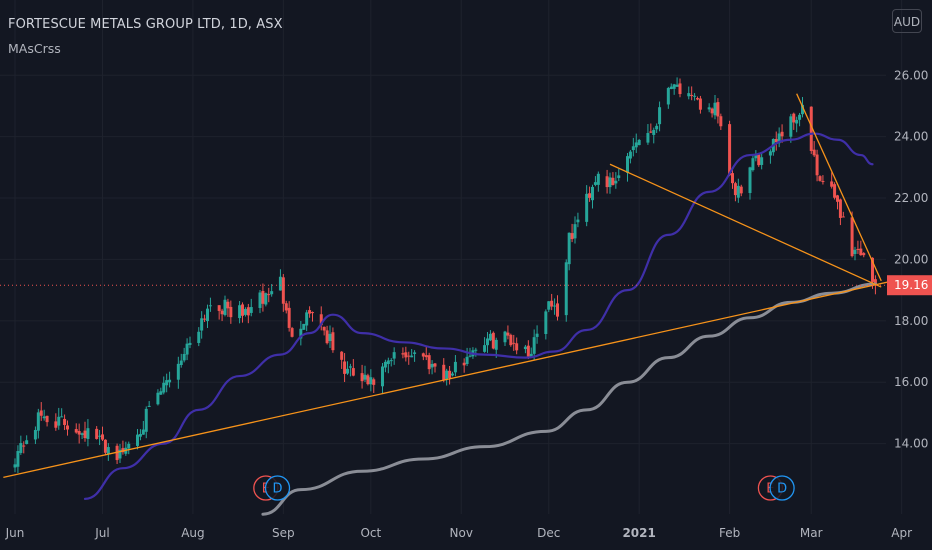 This screenshot has height=550, width=932. Describe the element at coordinates (15, 533) in the screenshot. I see `x-tick-label: Jun` at that location.